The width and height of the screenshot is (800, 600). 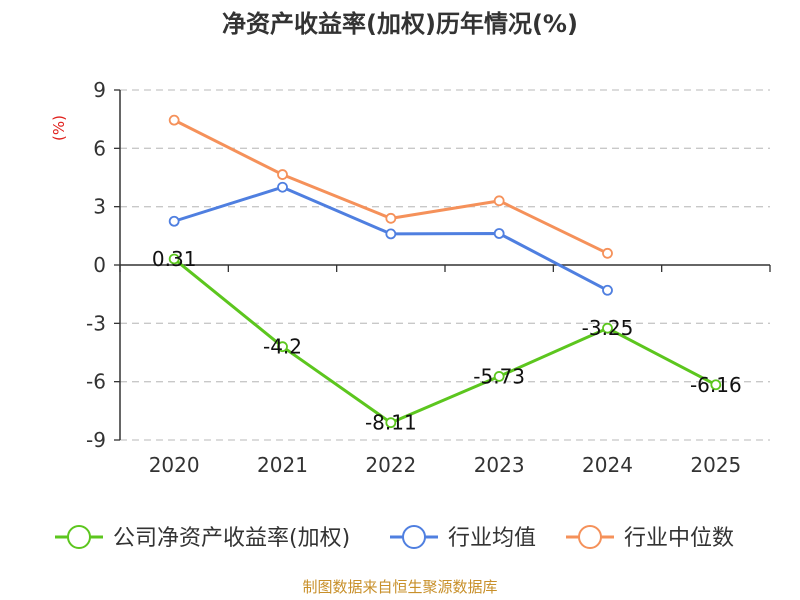 I want to click on data-label: -3.25, so click(x=608, y=328).